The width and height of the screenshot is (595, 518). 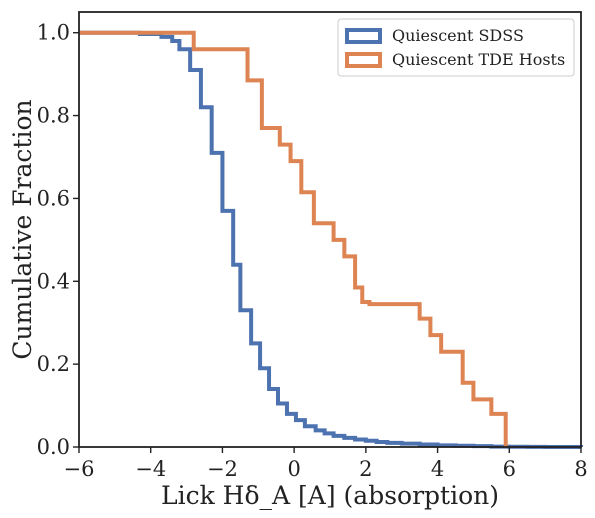 I want to click on x-tick-label: 4, so click(x=437, y=469).